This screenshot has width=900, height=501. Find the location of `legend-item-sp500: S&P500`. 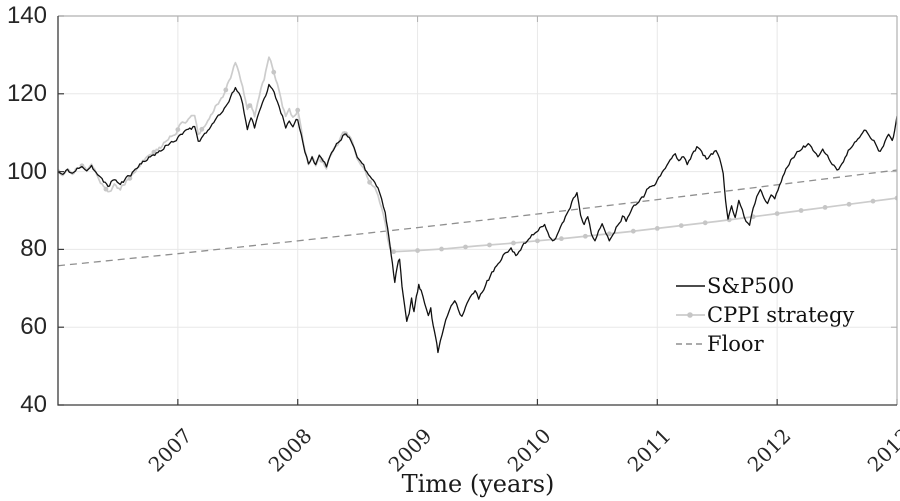

legend-item-sp500: S&P500 is located at coordinates (765, 285).